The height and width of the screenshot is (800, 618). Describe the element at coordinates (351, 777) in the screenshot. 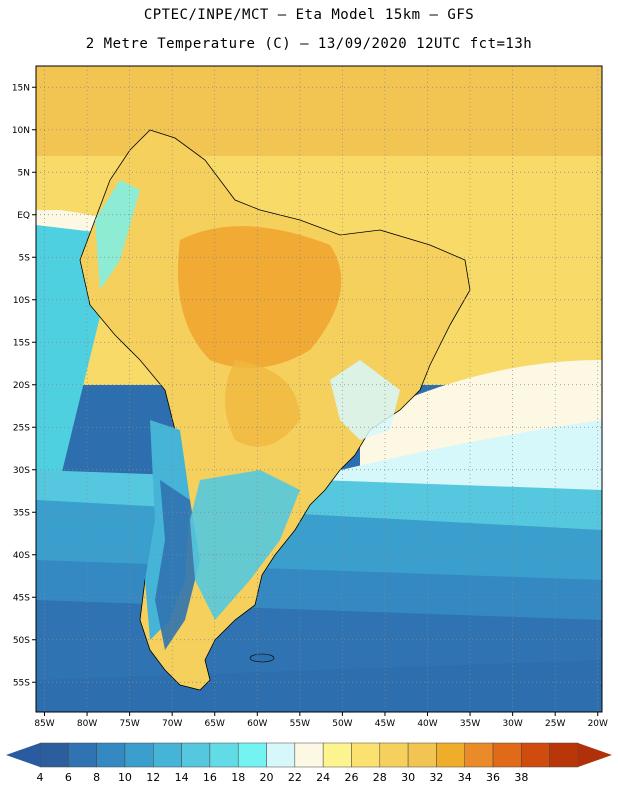

I see `colorbar-label: 26` at that location.